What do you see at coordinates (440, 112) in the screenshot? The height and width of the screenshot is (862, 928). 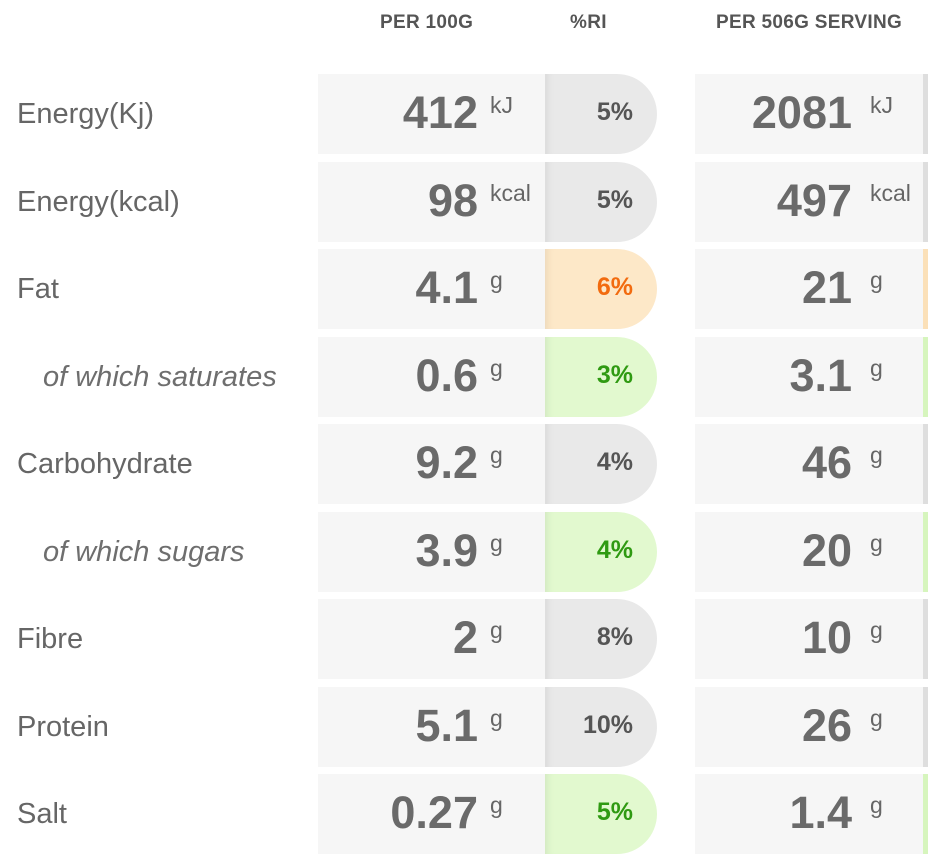 I see `per-100g-value: 412` at bounding box center [440, 112].